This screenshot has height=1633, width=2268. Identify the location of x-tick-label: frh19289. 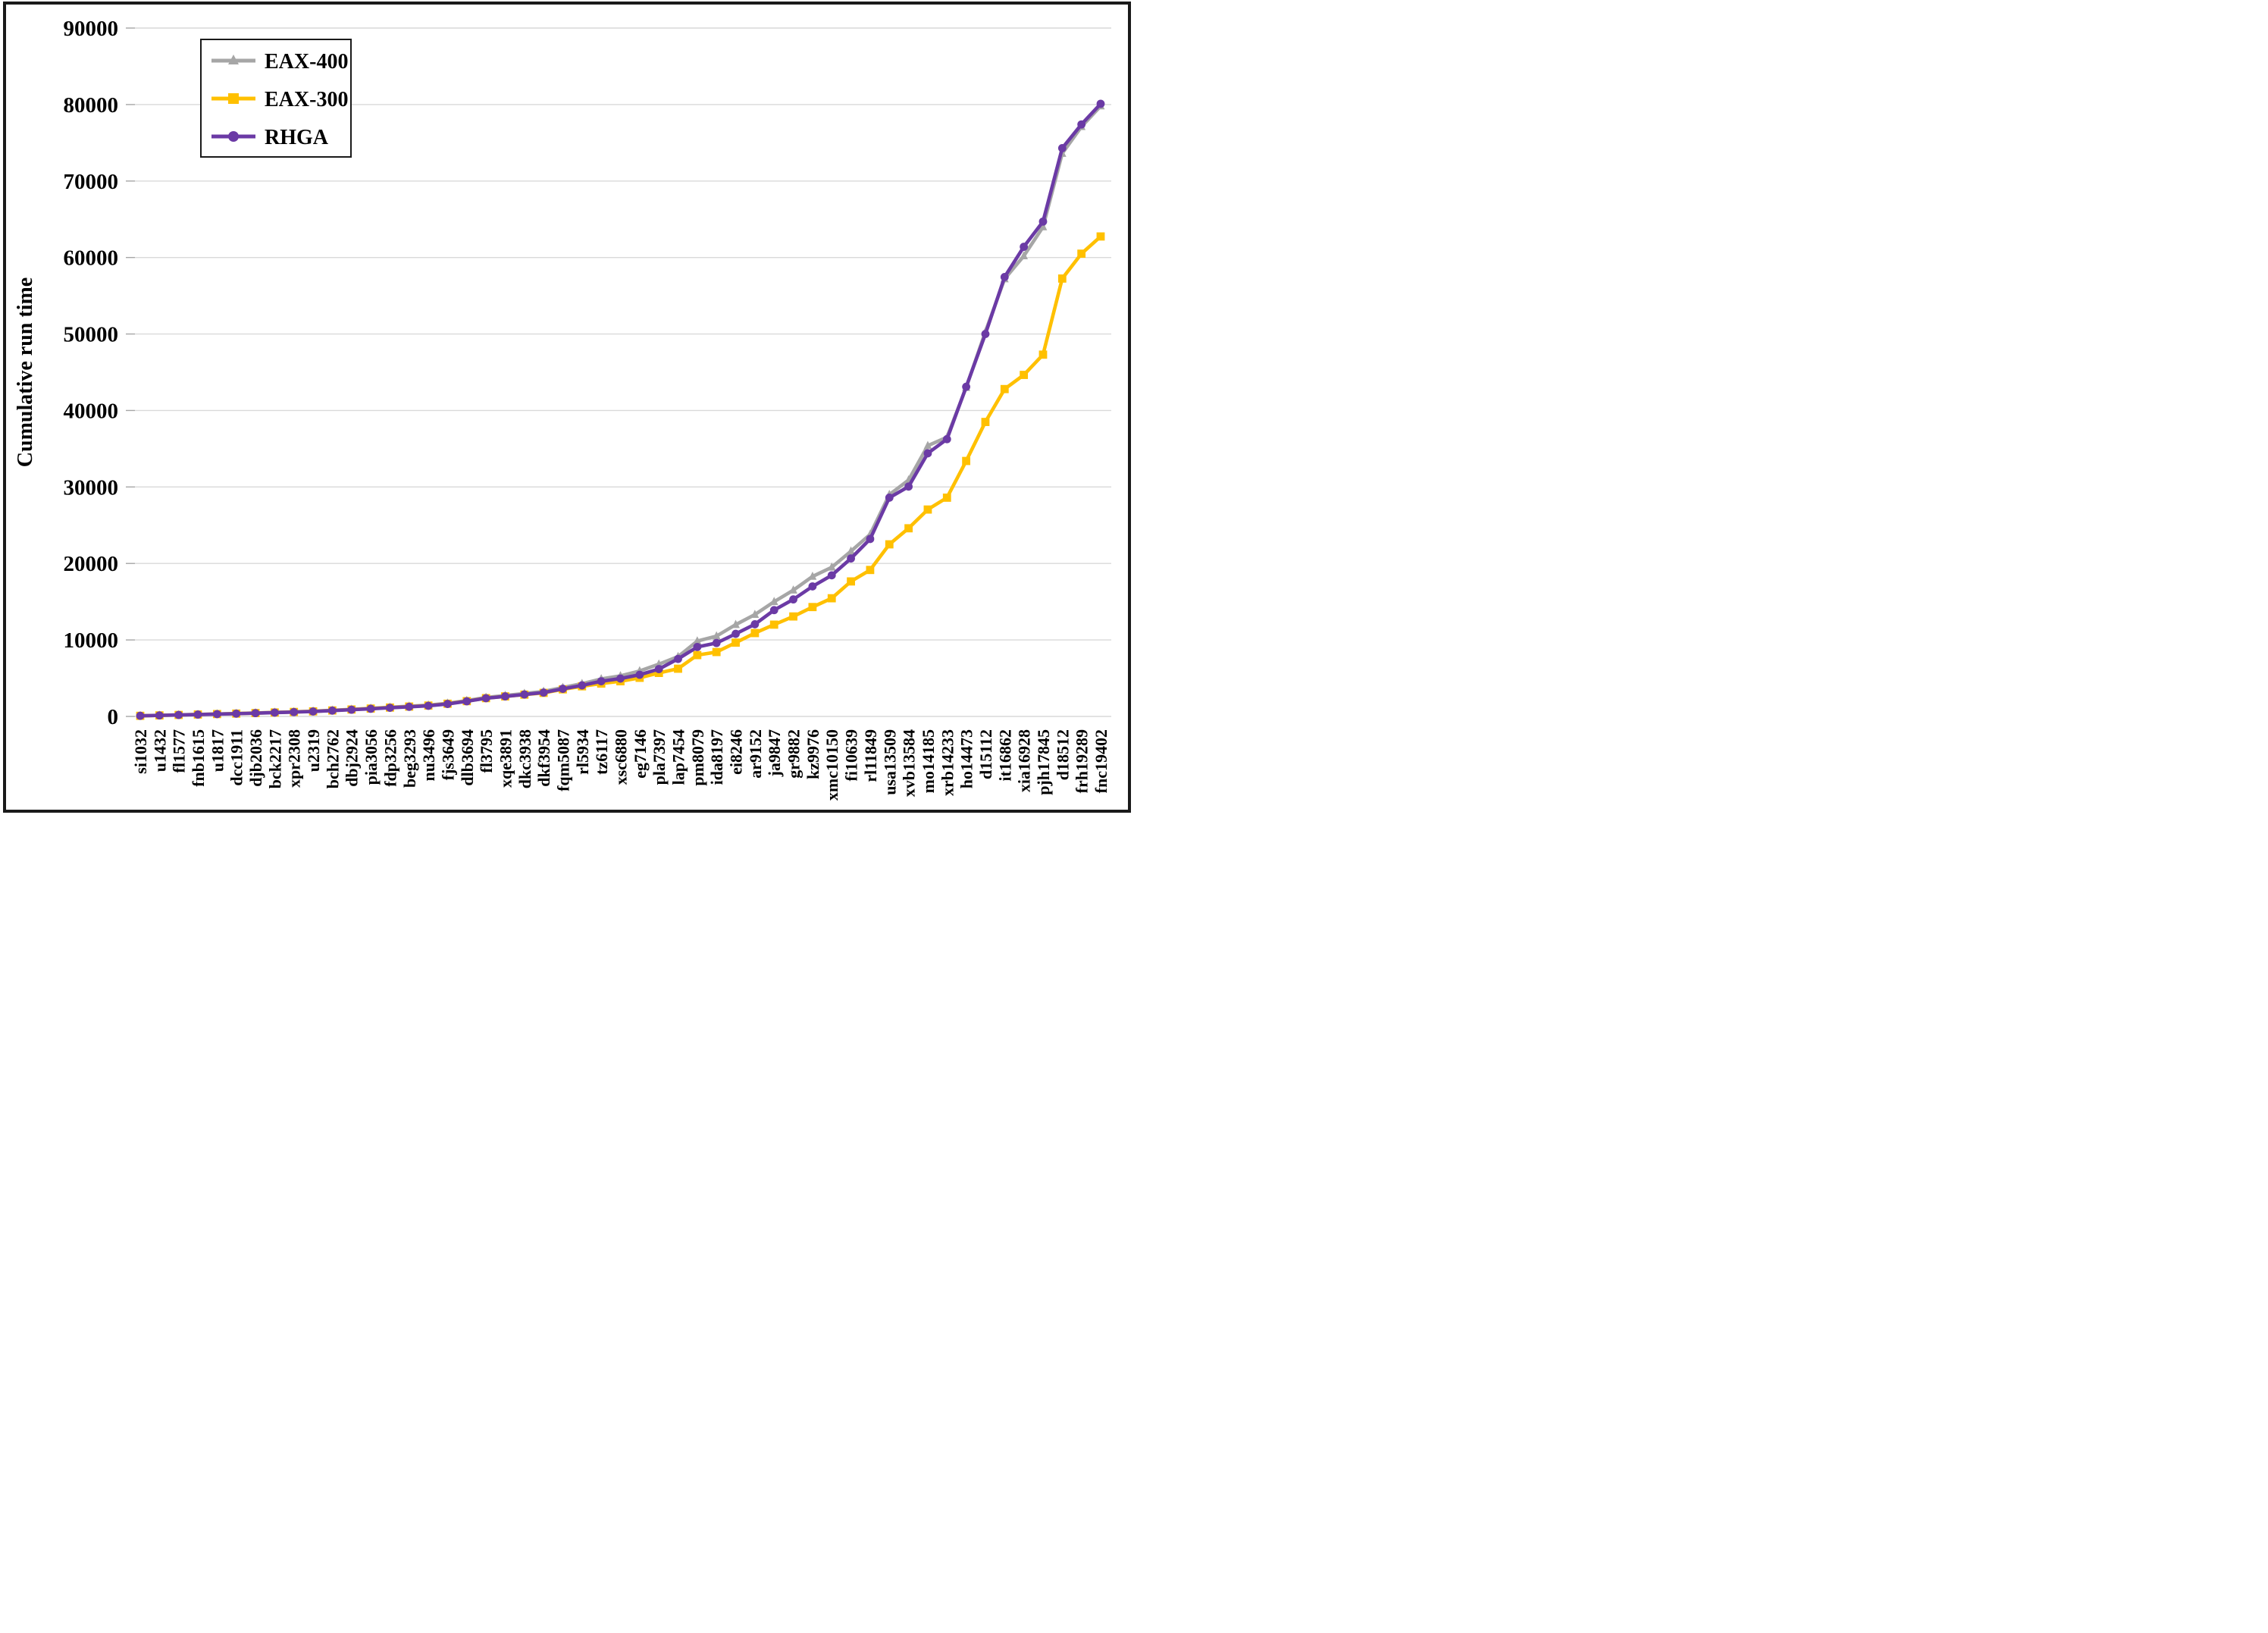
(1082, 761).